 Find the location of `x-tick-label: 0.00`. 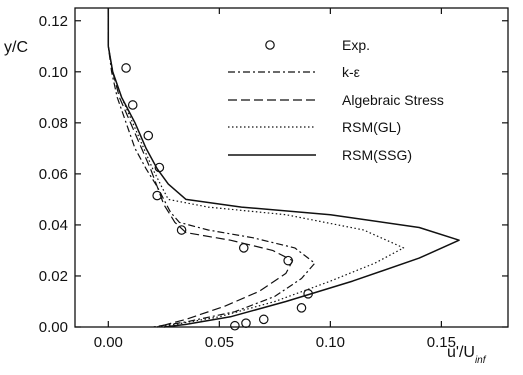

x-tick-label: 0.00 is located at coordinates (108, 342).